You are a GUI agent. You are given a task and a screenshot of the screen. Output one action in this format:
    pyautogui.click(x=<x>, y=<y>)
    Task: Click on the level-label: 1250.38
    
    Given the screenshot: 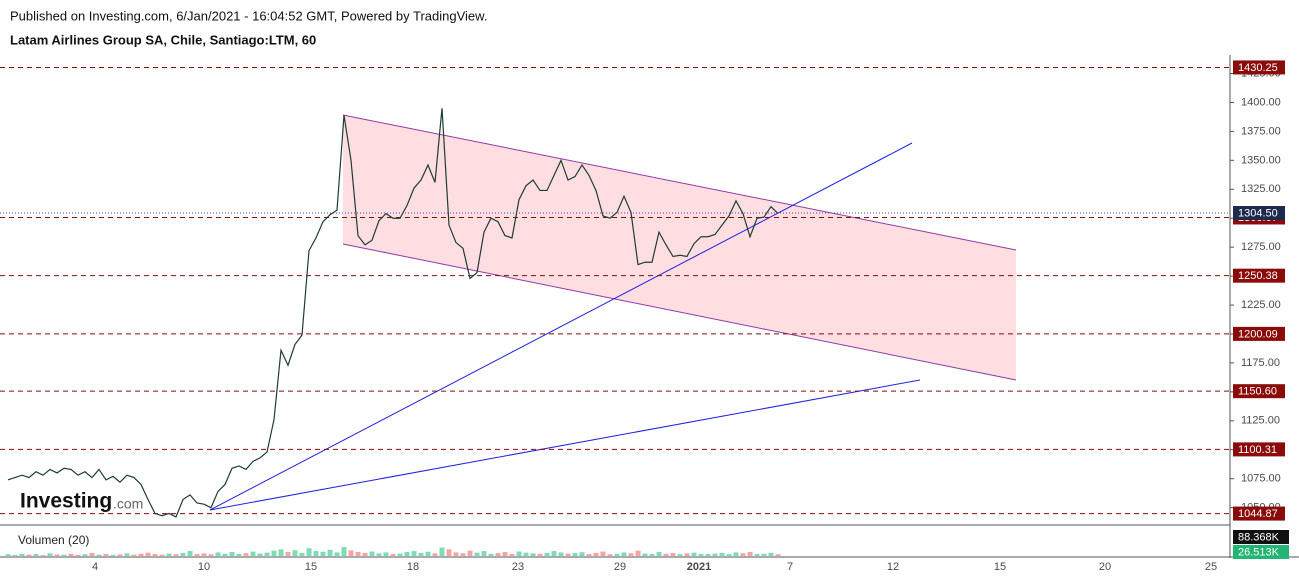 What is the action you would take?
    pyautogui.click(x=1258, y=276)
    